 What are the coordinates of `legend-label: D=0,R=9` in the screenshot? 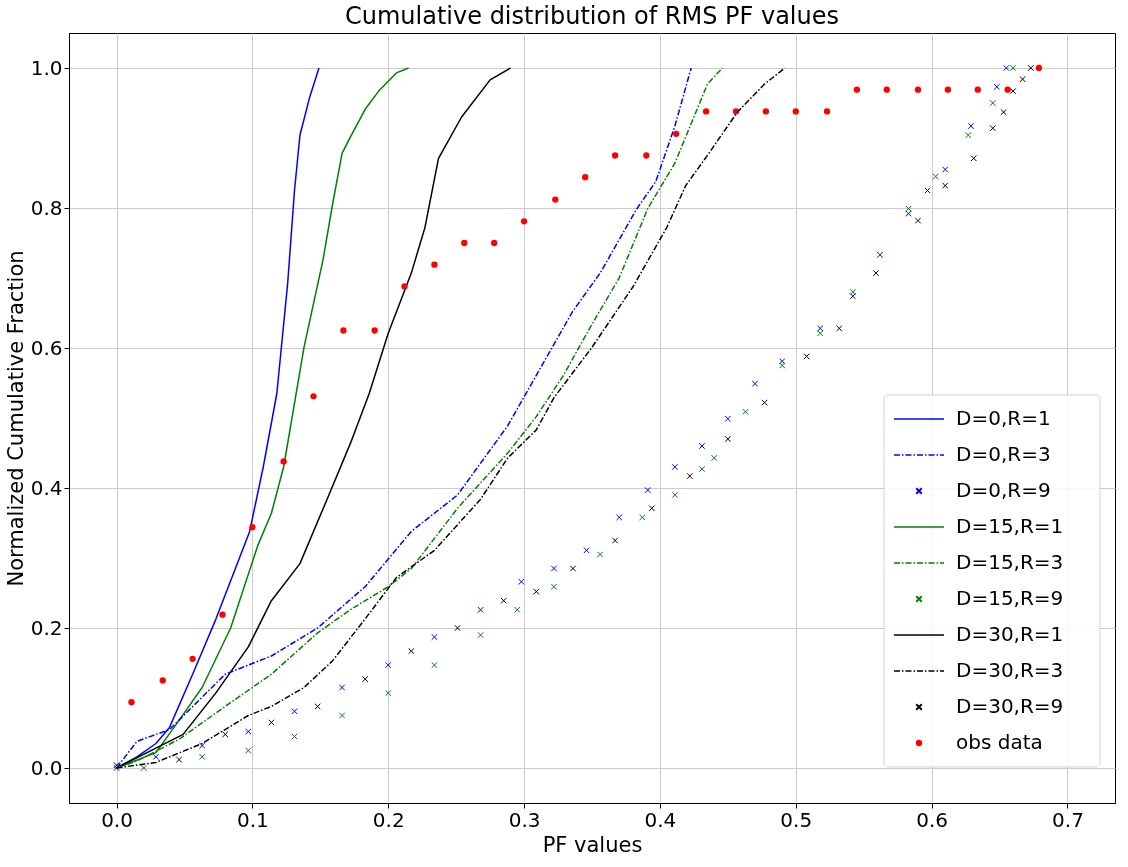 It's located at (1003, 490).